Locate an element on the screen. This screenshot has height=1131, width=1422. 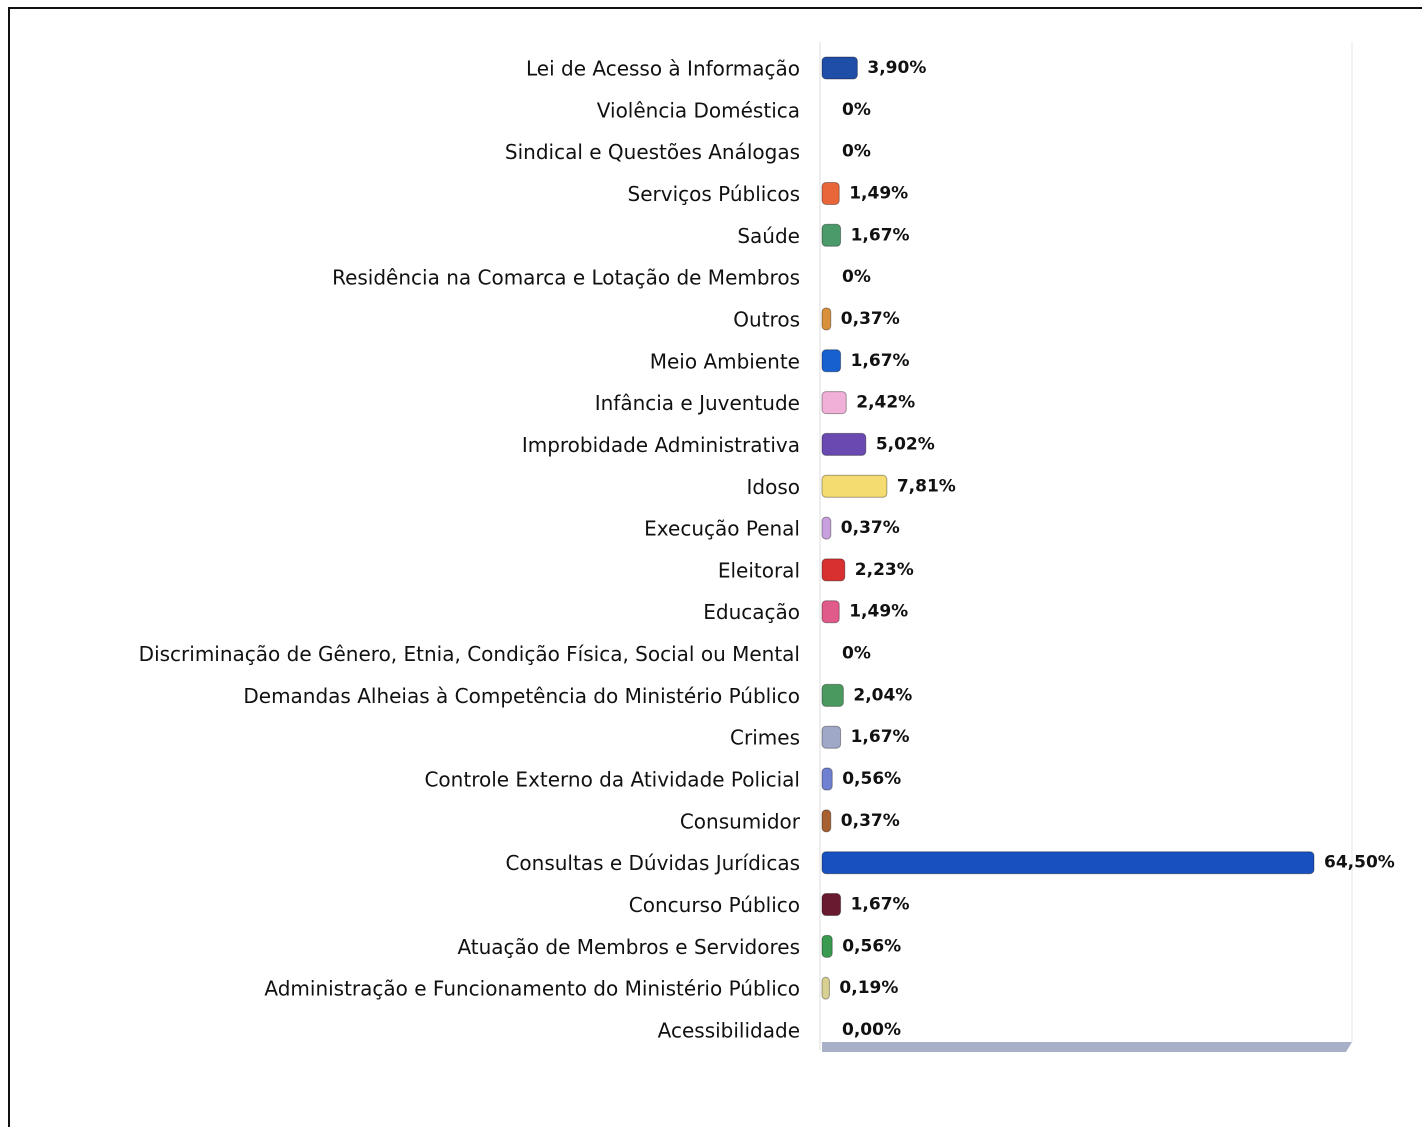
category-label: Violência Doméstica is located at coordinates (698, 110).